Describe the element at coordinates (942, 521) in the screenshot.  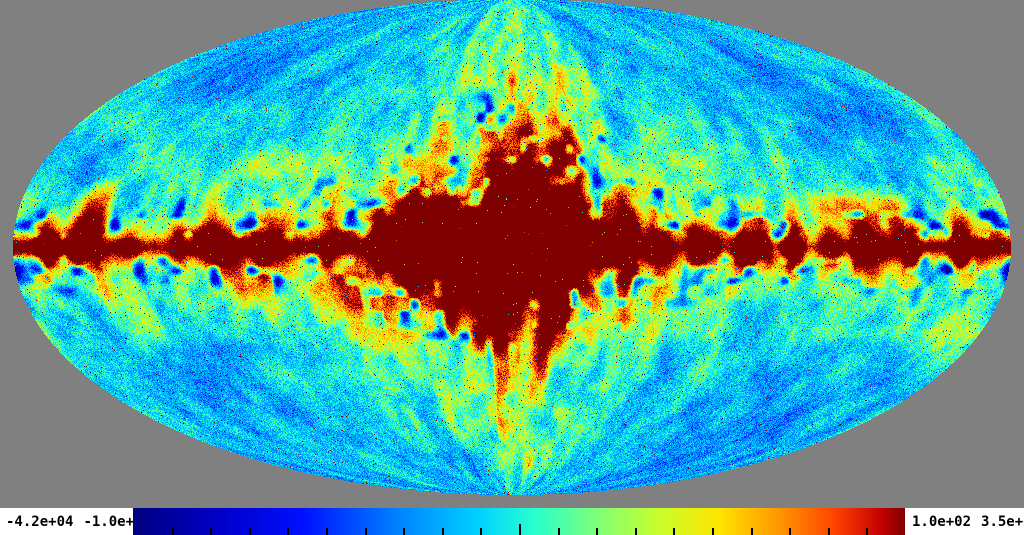
I see `colorbar-tick-label-linear-max: 1.0e+02` at that location.